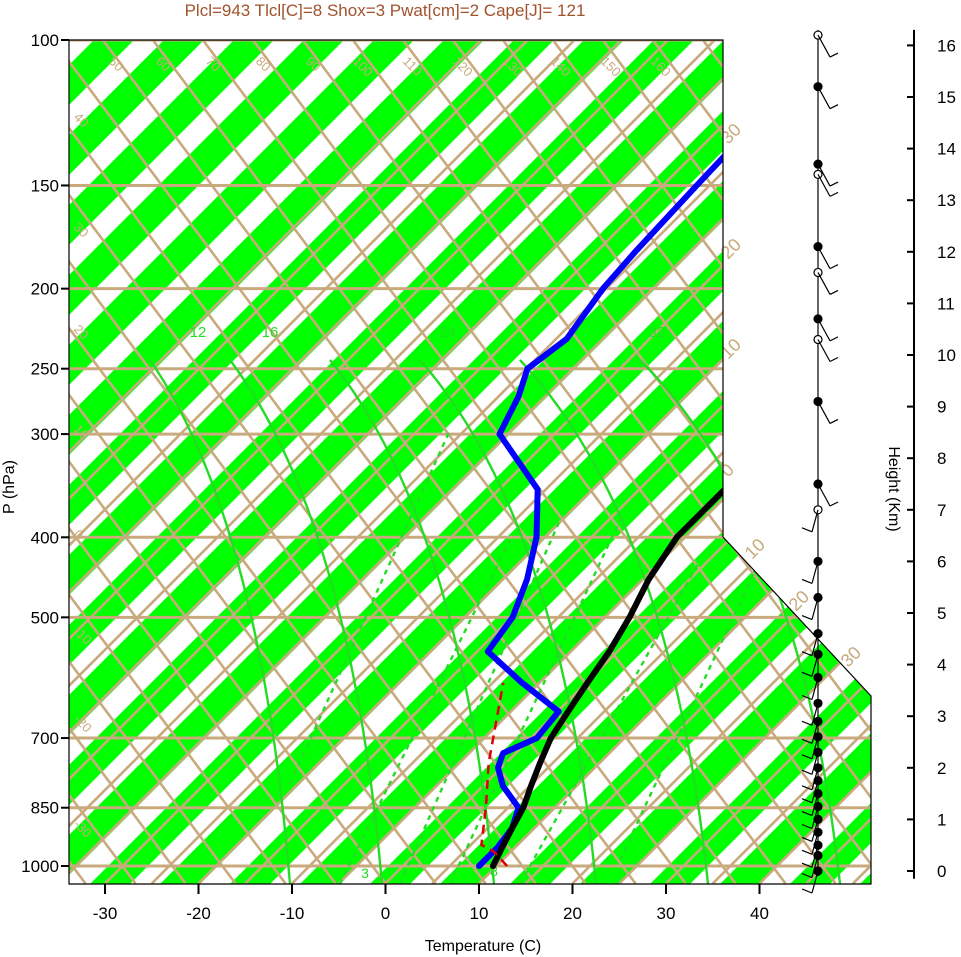  I want to click on p-tick-label: 700, so click(45, 738).